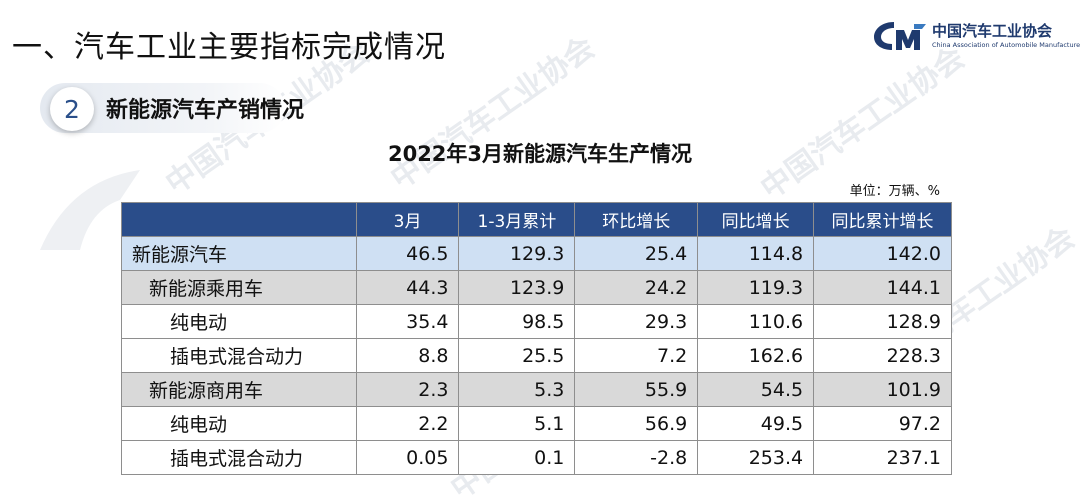 Image resolution: width=1080 pixels, height=496 pixels. What do you see at coordinates (407, 457) in the screenshot?
I see `table-cell: 0.05` at bounding box center [407, 457].